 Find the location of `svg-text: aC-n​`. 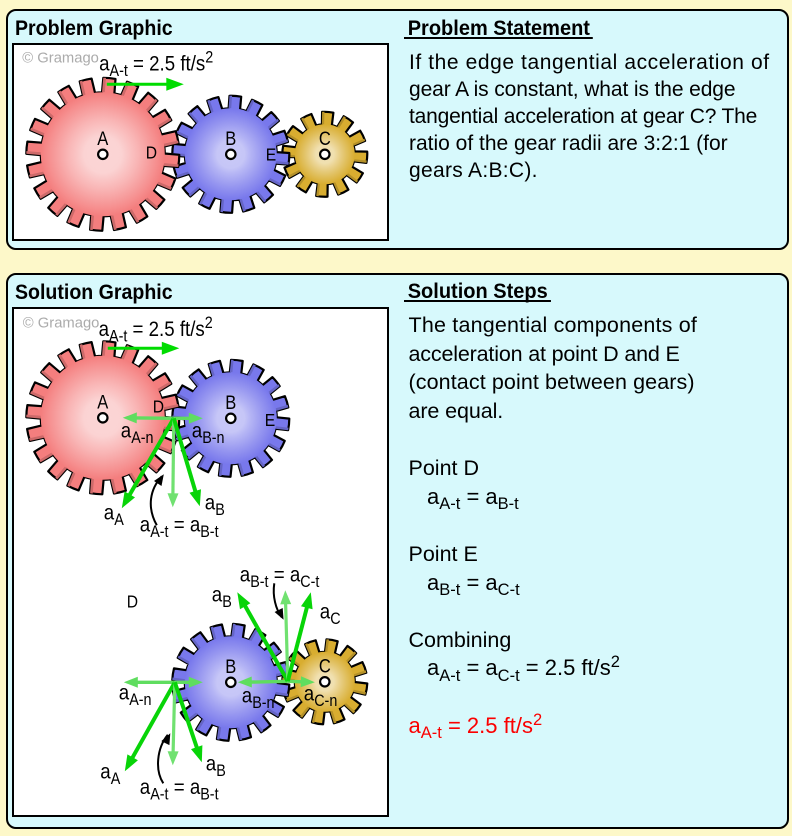

svg-text: aC-n​ is located at coordinates (321, 696).